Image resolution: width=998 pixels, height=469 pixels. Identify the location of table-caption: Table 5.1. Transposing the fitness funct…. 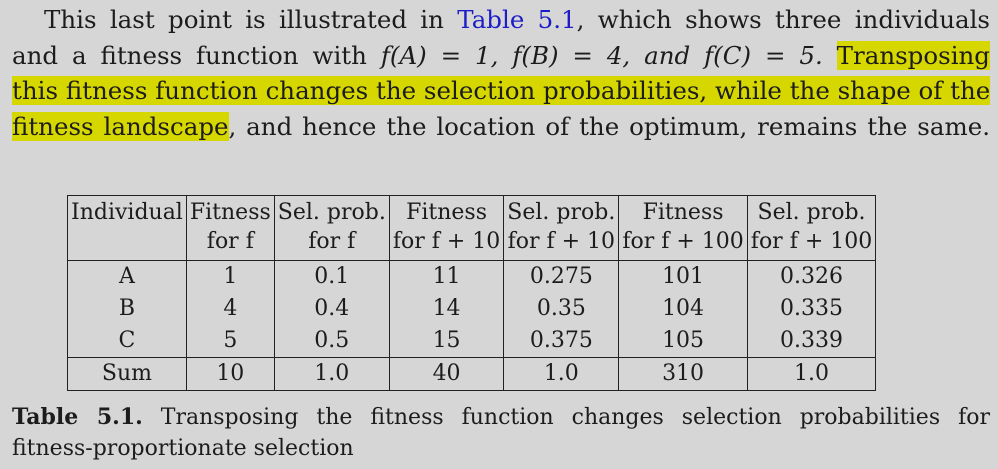
(501, 433).